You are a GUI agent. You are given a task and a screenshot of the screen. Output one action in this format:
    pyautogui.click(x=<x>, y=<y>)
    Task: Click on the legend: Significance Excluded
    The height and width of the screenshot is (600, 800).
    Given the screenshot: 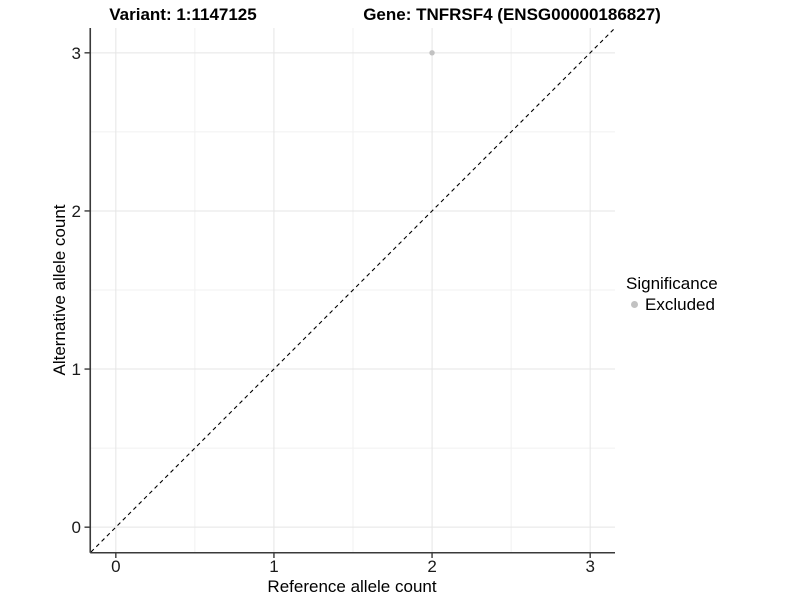 What is the action you would take?
    pyautogui.click(x=672, y=294)
    